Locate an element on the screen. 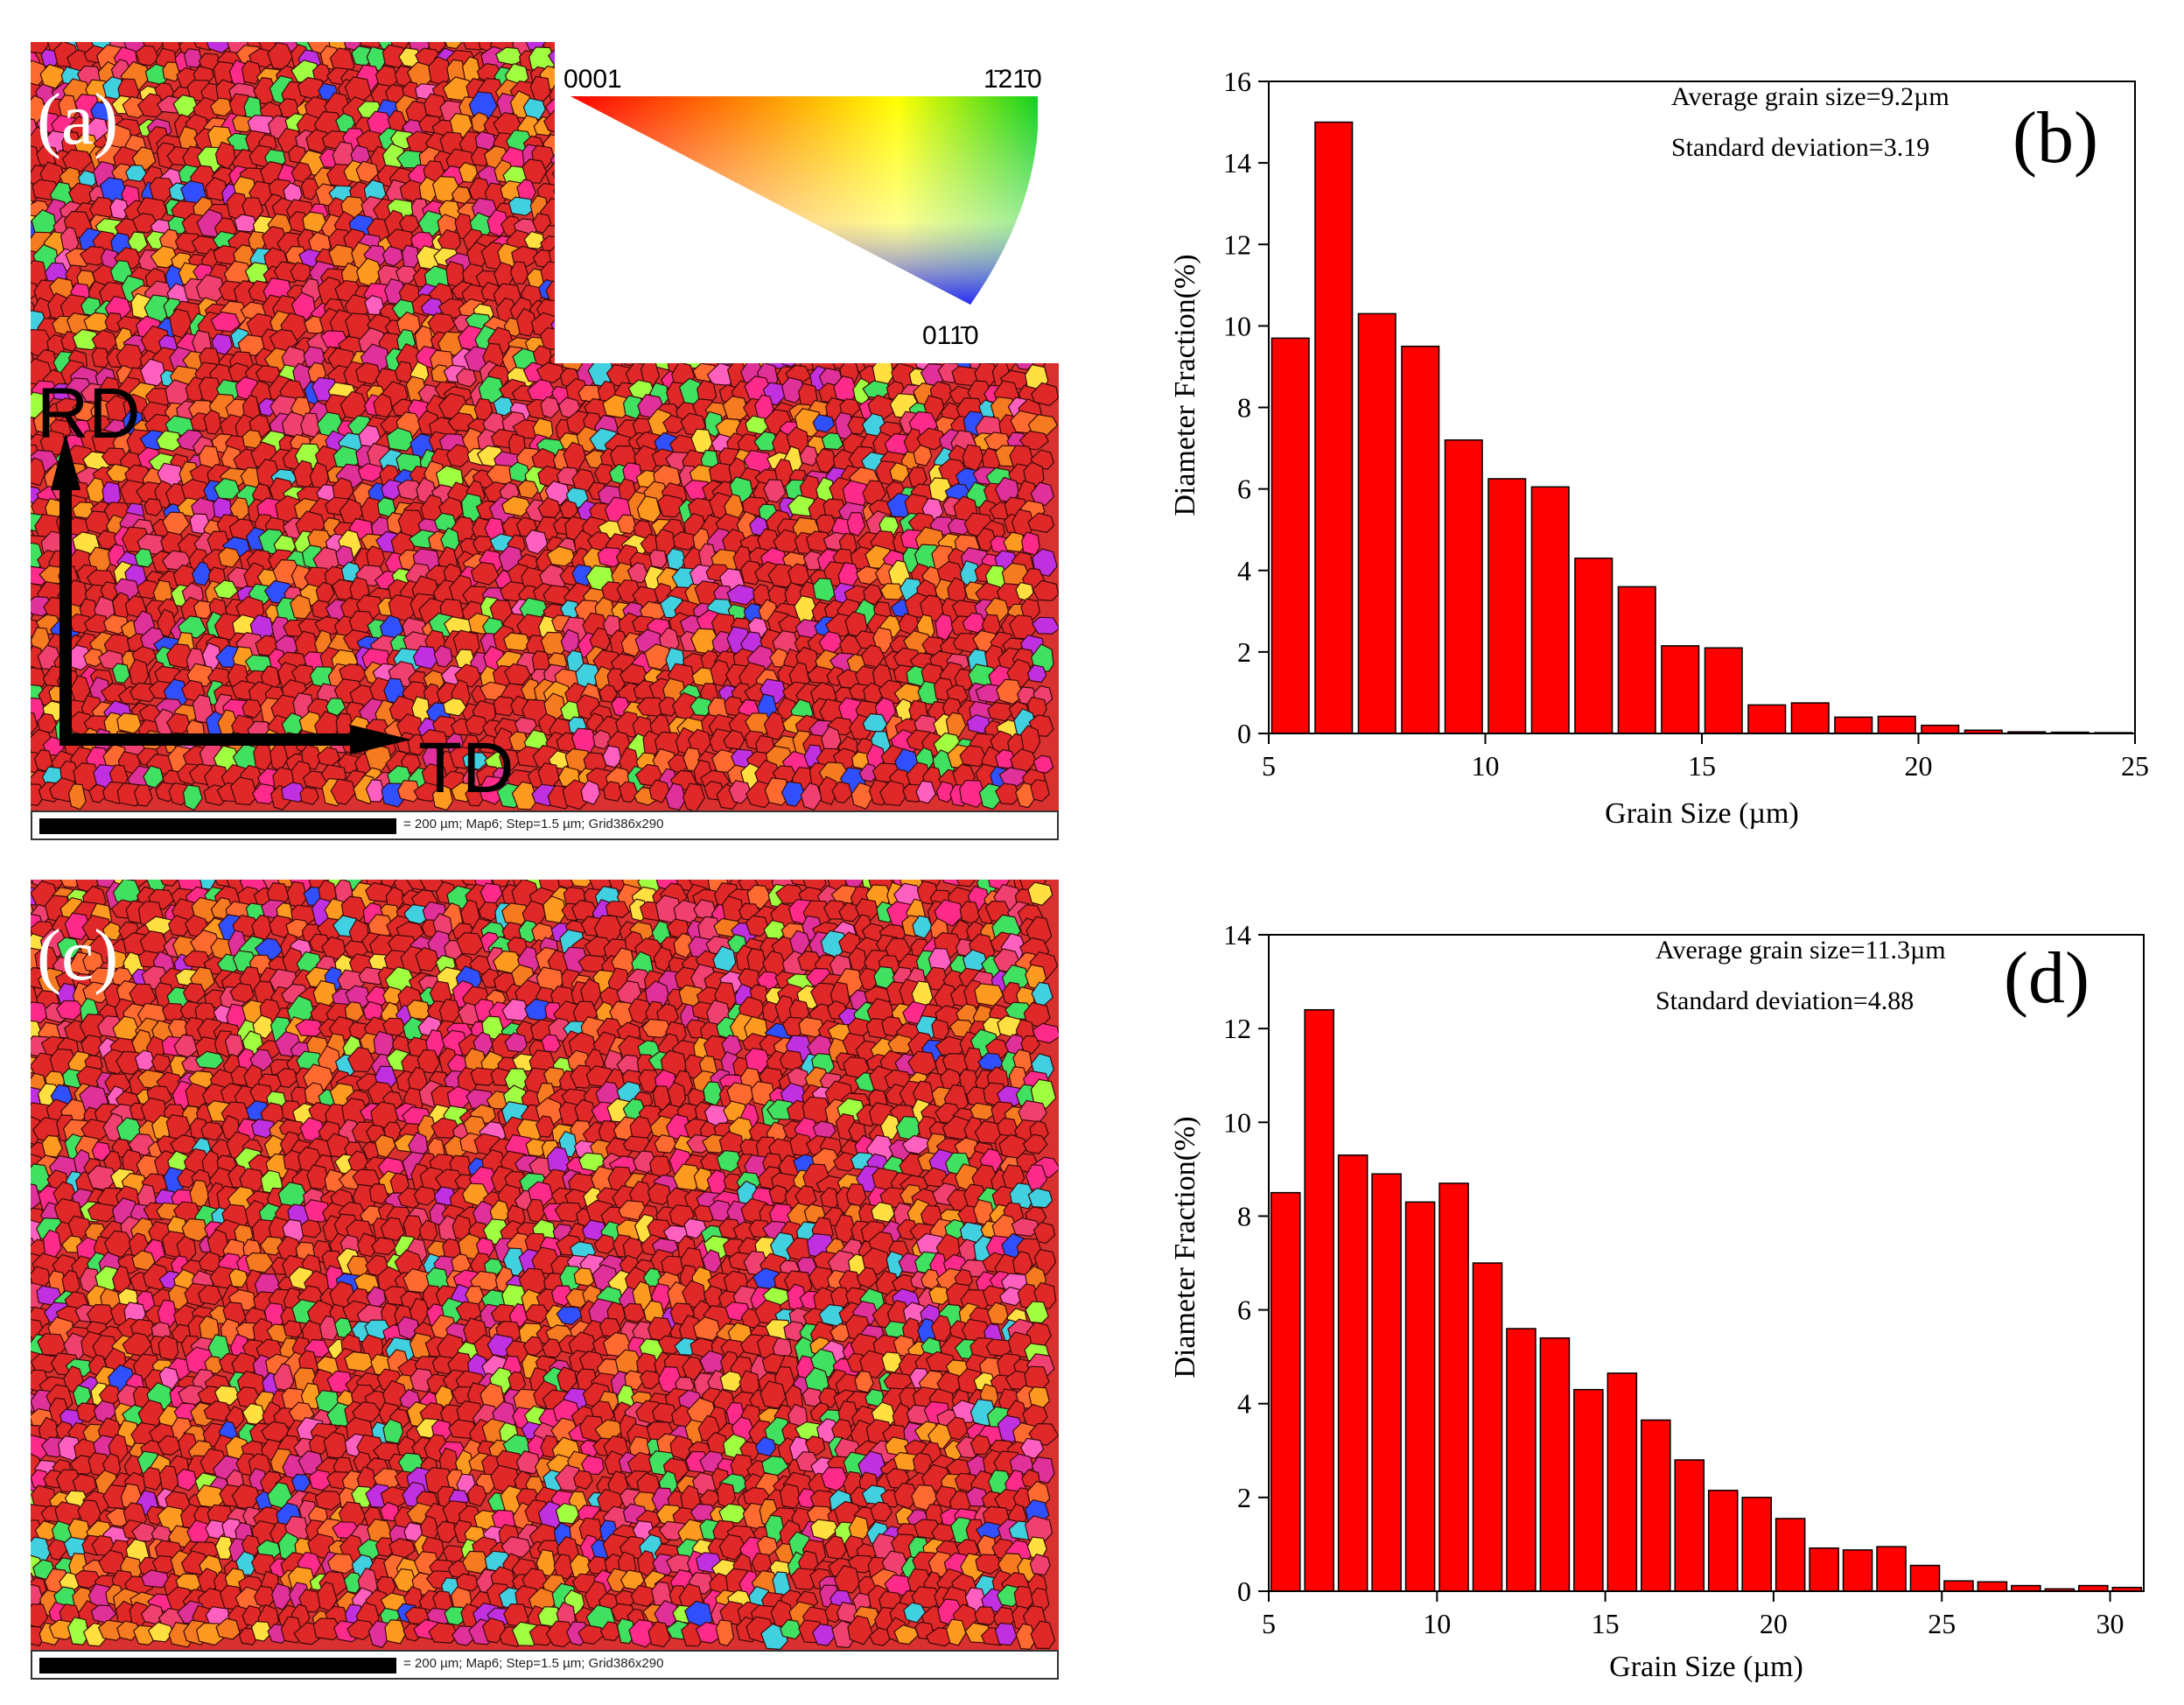  ipf-key-inset: 0001 1̄21̄0 011̄0 is located at coordinates (807, 203).